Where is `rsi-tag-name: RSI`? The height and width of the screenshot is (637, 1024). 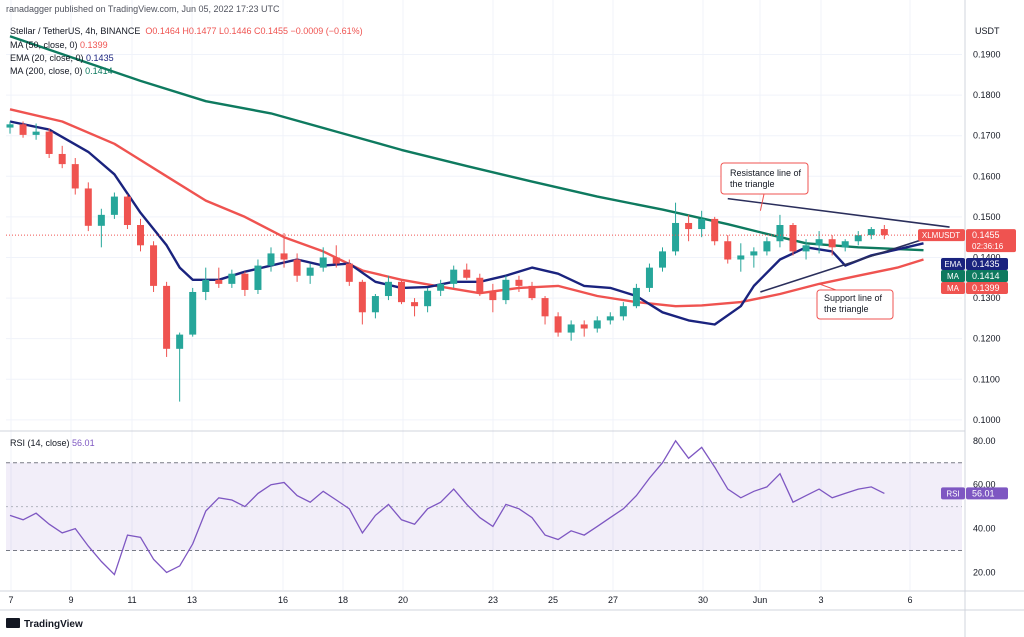
rsi-tag-name: RSI is located at coordinates (952, 493).